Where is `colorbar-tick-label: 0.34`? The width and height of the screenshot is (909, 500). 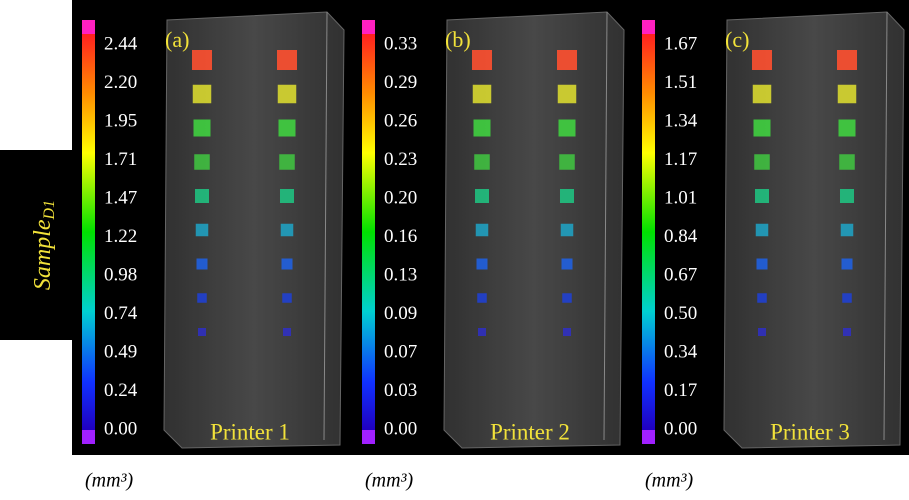
colorbar-tick-label: 0.34 is located at coordinates (681, 351).